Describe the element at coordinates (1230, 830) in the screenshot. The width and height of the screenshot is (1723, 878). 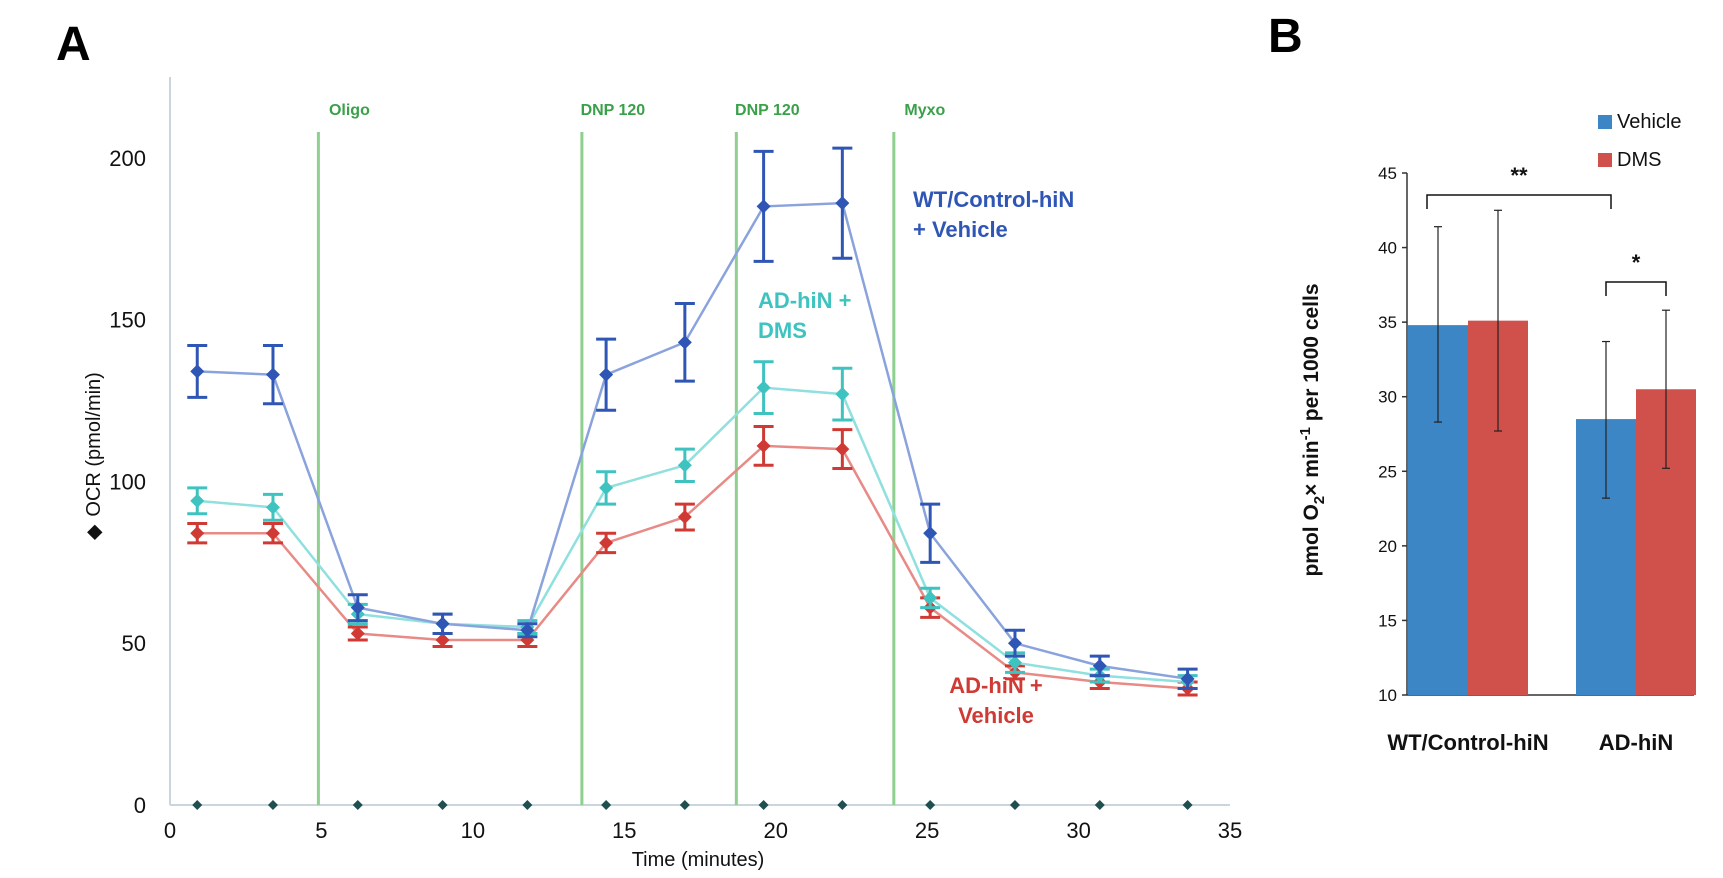
I see `a-x-tick-label: 35` at that location.